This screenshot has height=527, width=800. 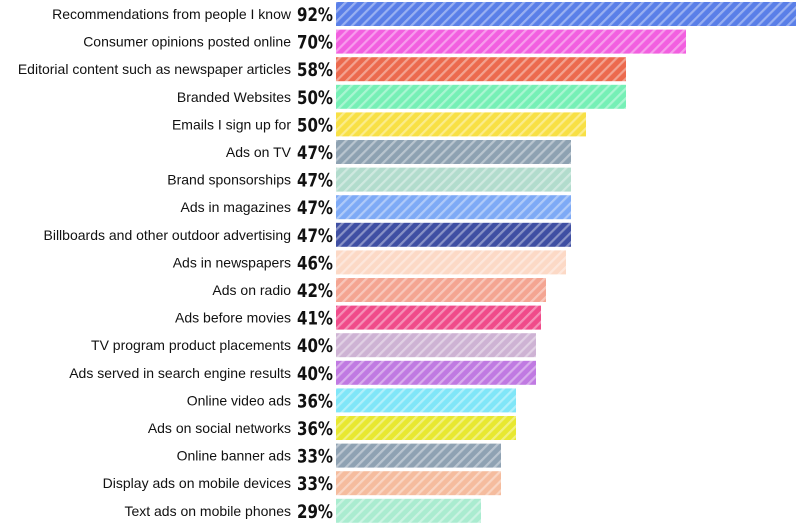 What do you see at coordinates (259, 152) in the screenshot?
I see `category-label: Ads on TV` at bounding box center [259, 152].